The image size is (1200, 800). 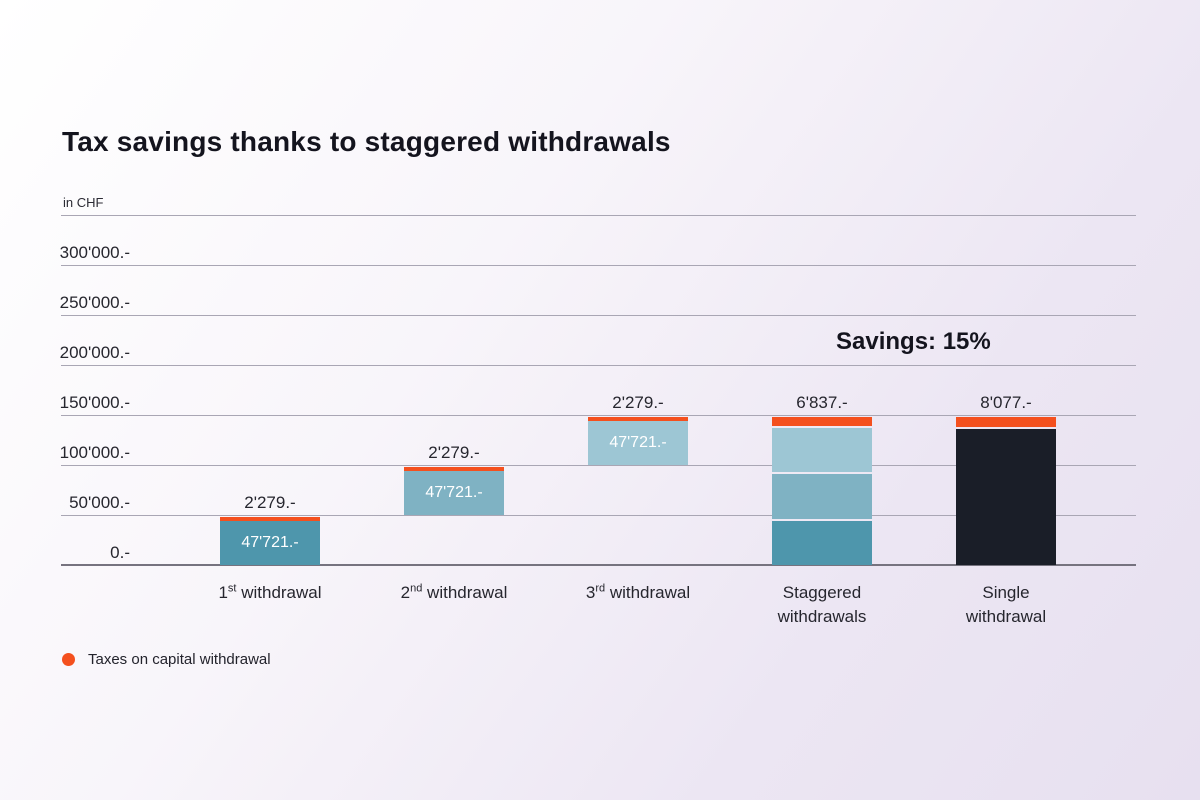 I want to click on x-label-single-withdrawal: Single withdrawal, so click(x=1006, y=605).